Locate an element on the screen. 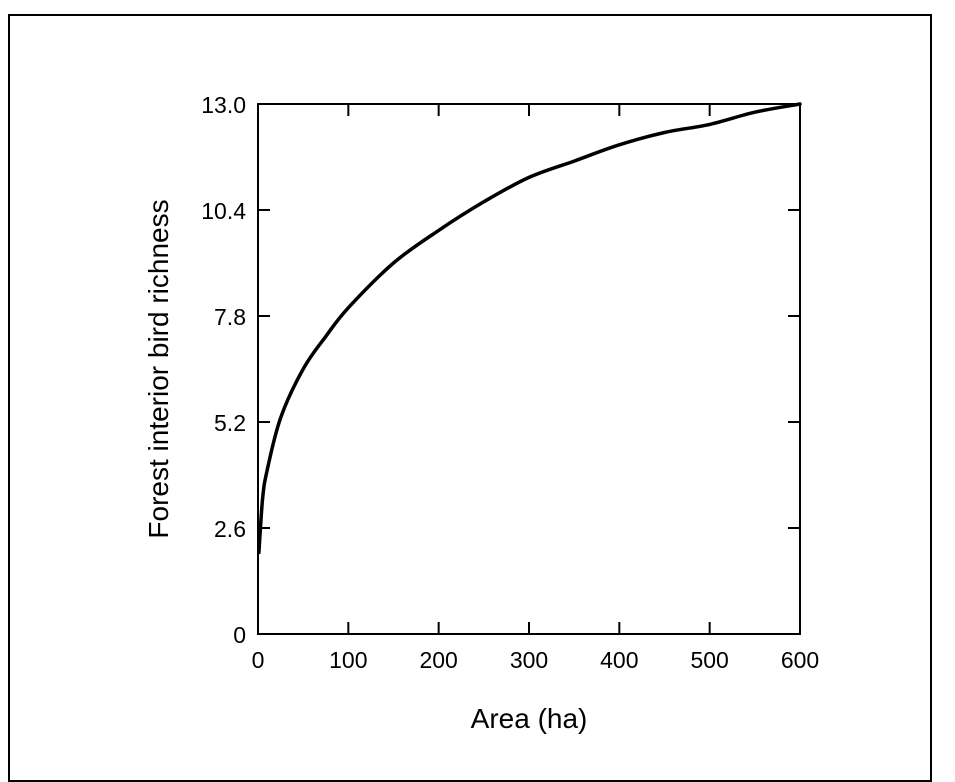 This screenshot has height=782, width=955. x-tick-label: 100 is located at coordinates (348, 660).